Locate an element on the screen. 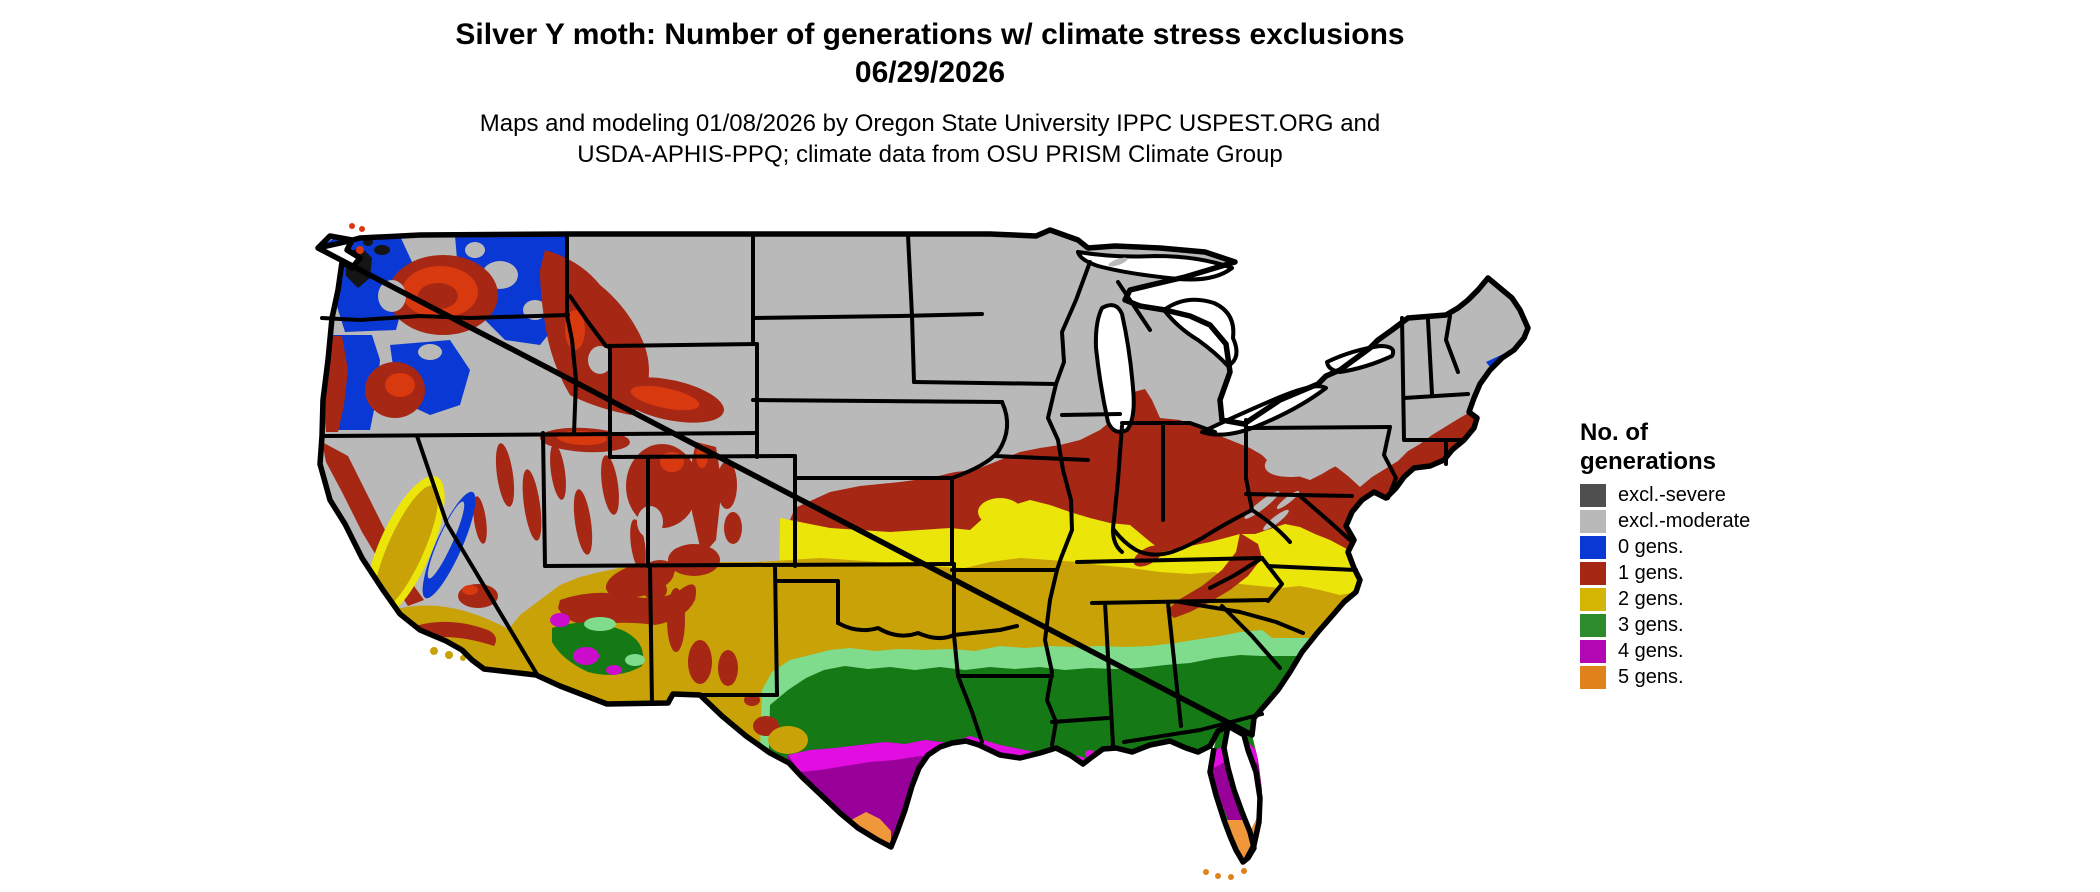  page-title-date: 06/29/2026 is located at coordinates (930, 72).